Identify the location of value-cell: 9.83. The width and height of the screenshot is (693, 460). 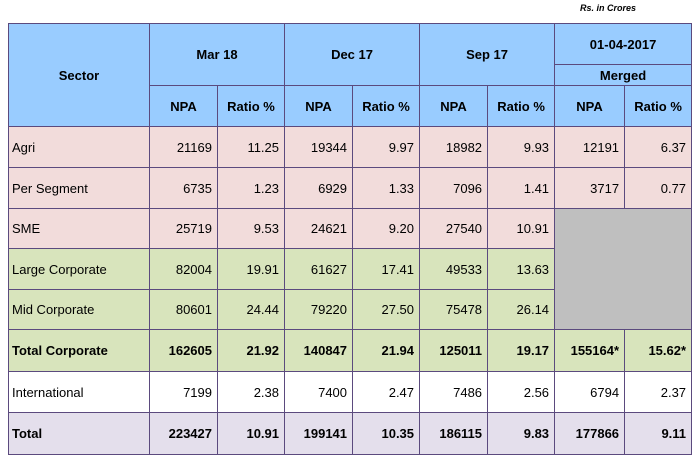
(521, 433).